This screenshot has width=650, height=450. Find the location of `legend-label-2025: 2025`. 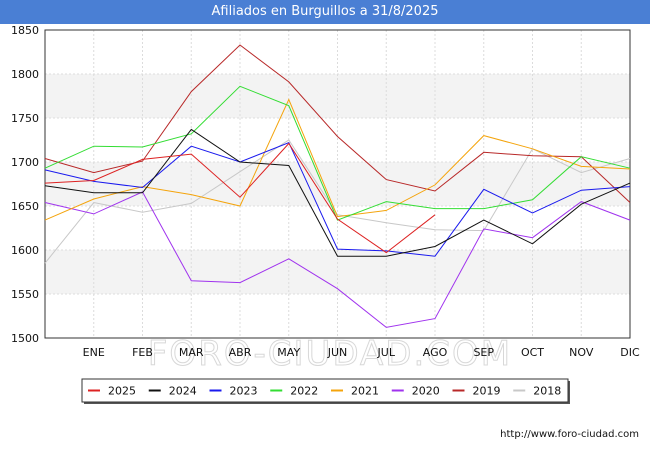

legend-label-2025: 2025 is located at coordinates (122, 391).